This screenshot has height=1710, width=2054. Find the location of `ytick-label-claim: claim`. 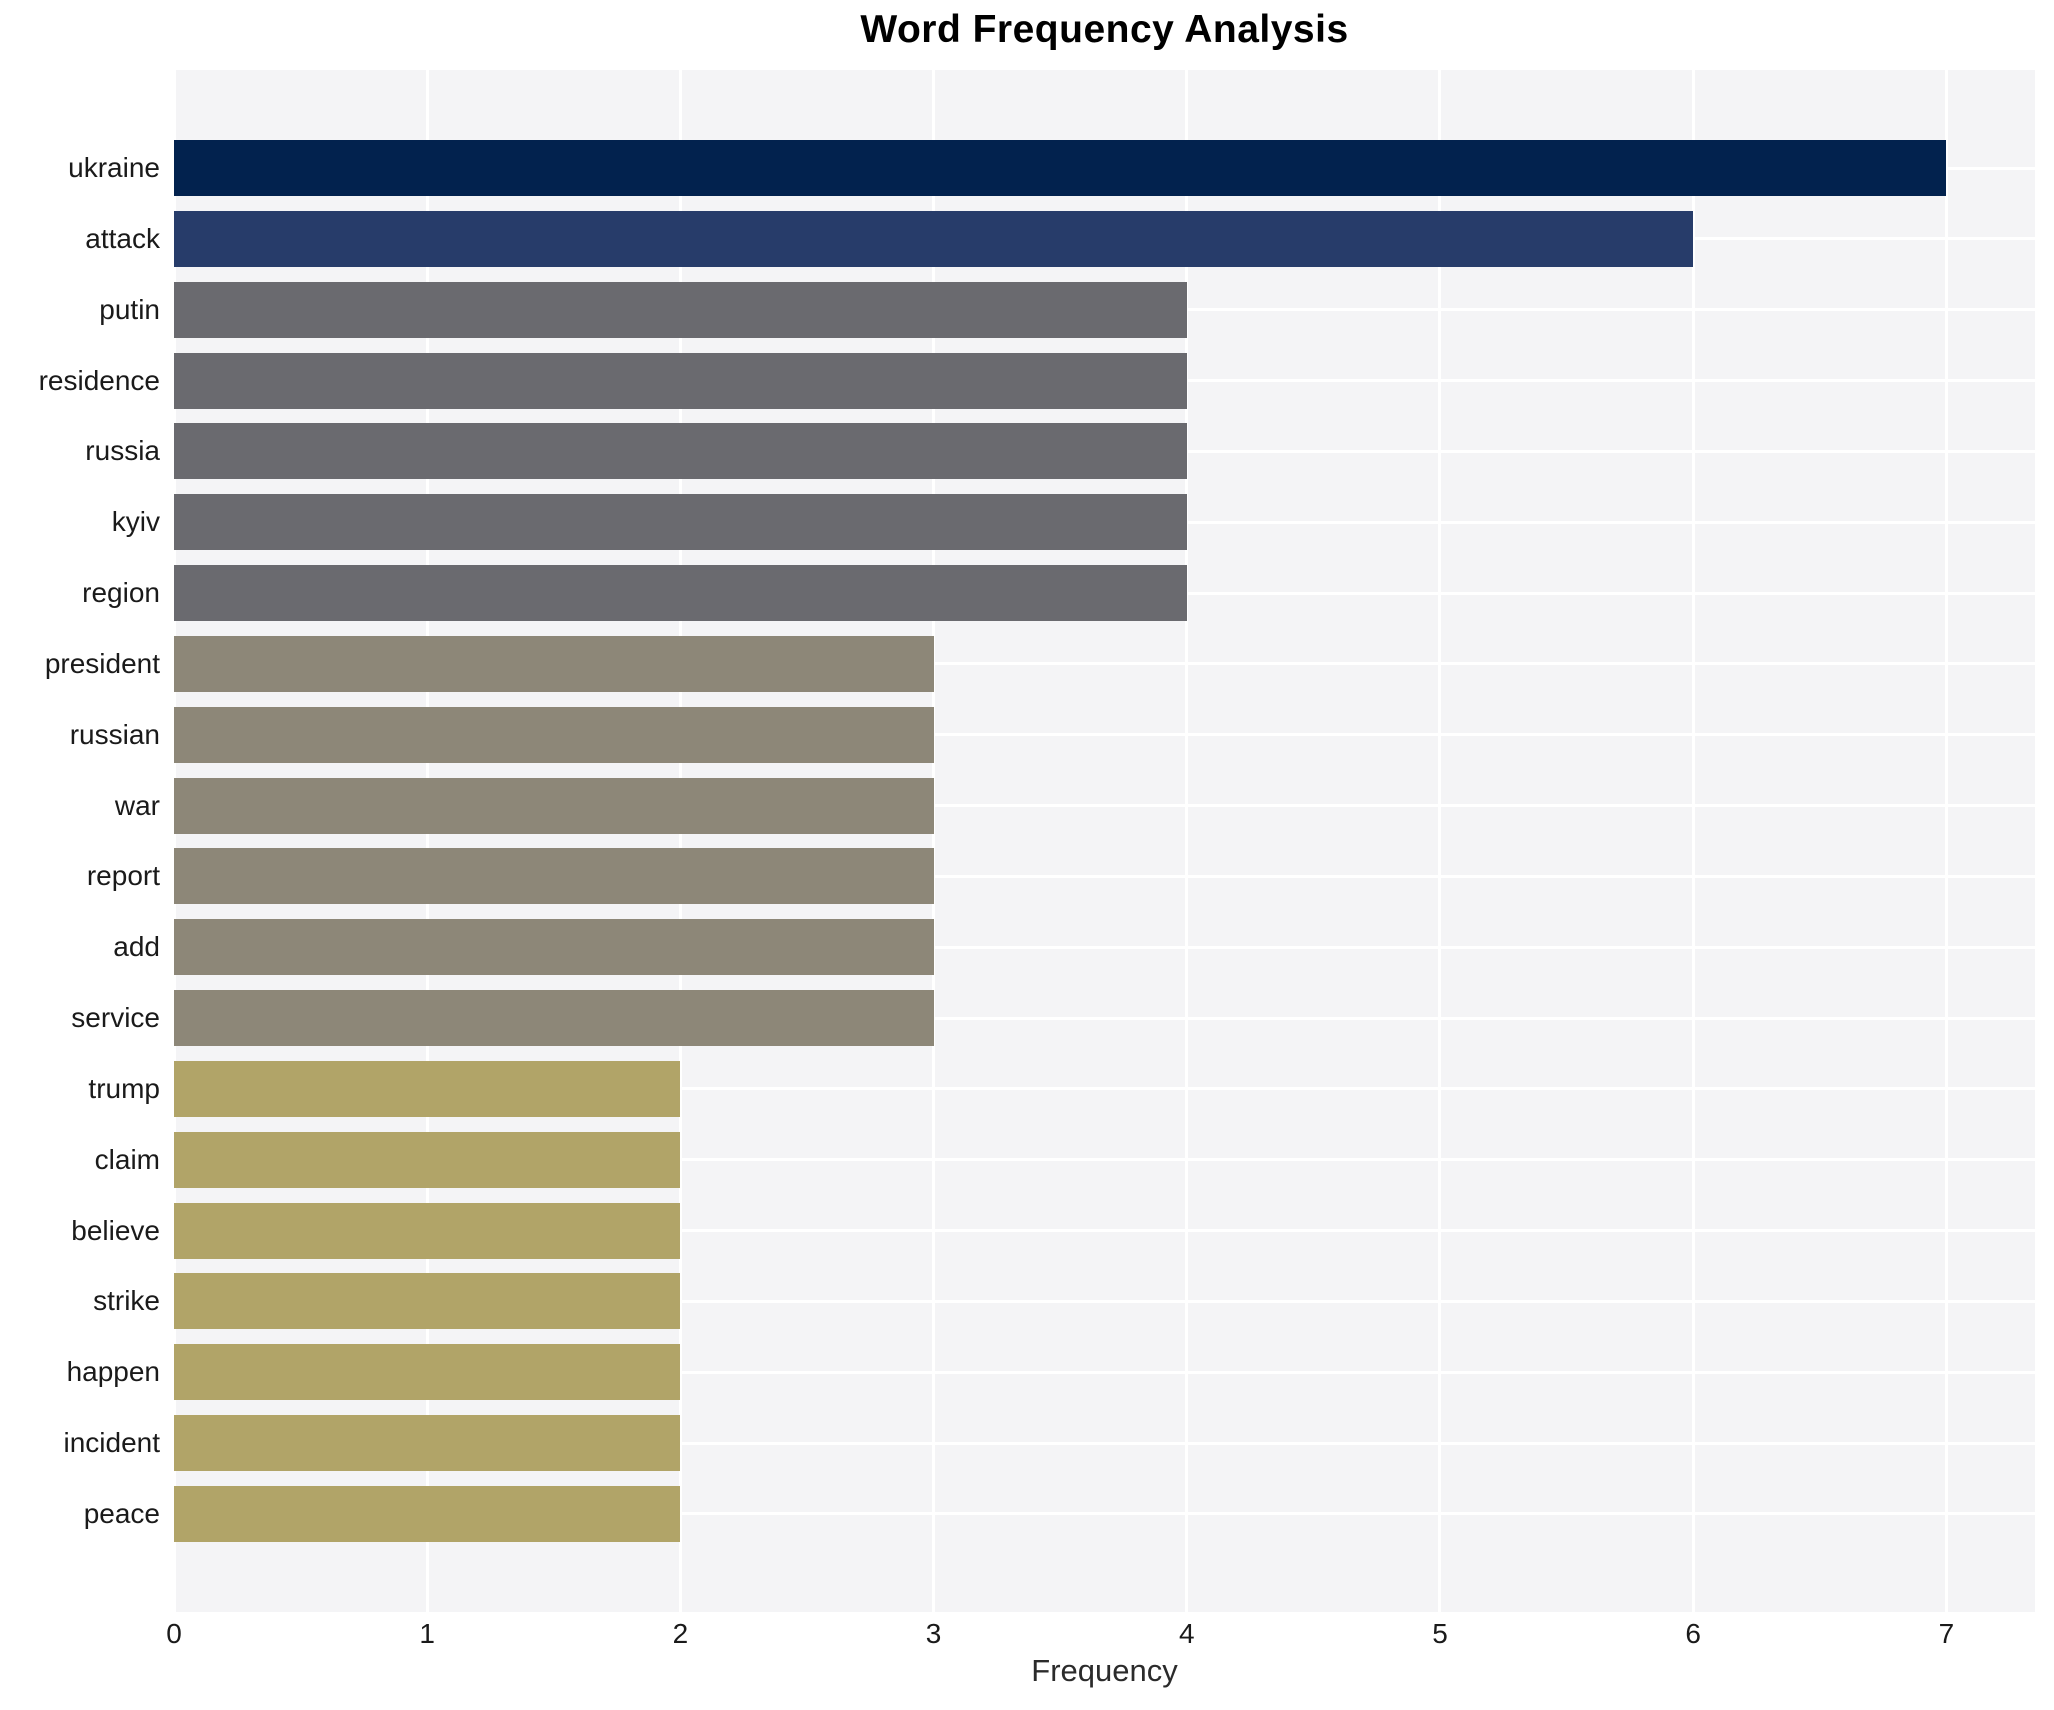

ytick-label-claim: claim is located at coordinates (127, 1159).